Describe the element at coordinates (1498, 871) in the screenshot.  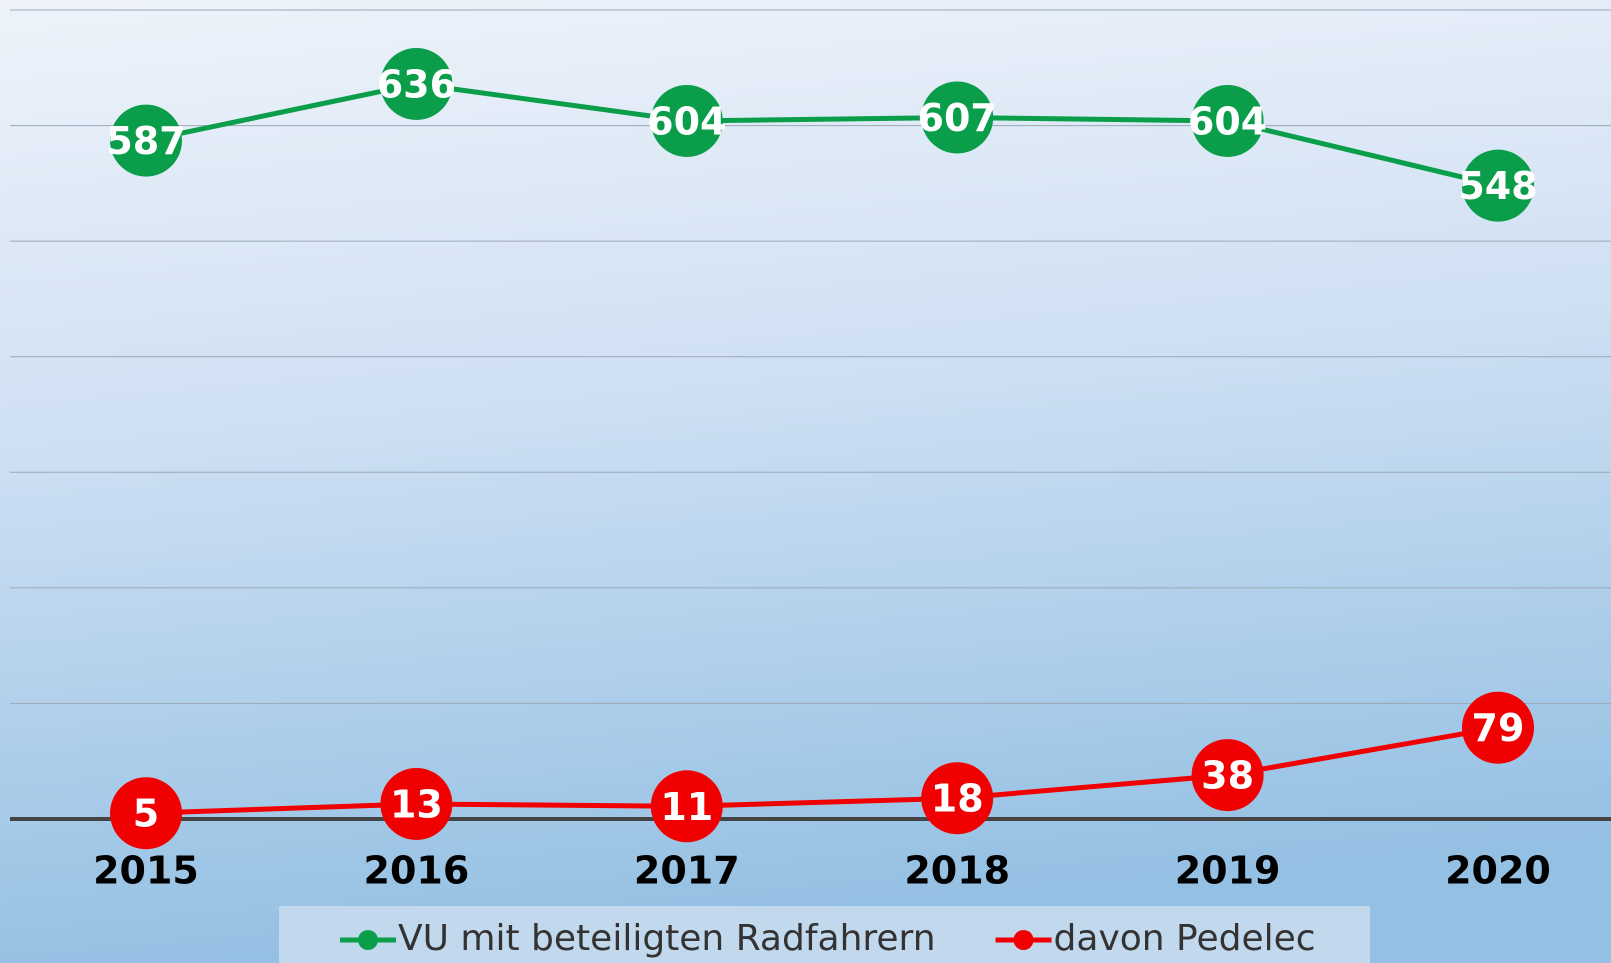
I see `x-tick-label: 2020` at that location.